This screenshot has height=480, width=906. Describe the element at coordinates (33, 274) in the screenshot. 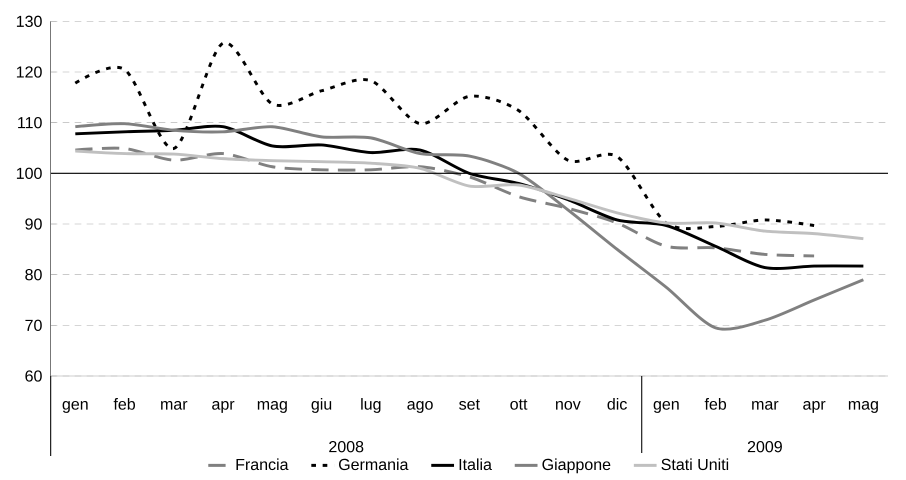

I see `y-tick-label: 80` at that location.